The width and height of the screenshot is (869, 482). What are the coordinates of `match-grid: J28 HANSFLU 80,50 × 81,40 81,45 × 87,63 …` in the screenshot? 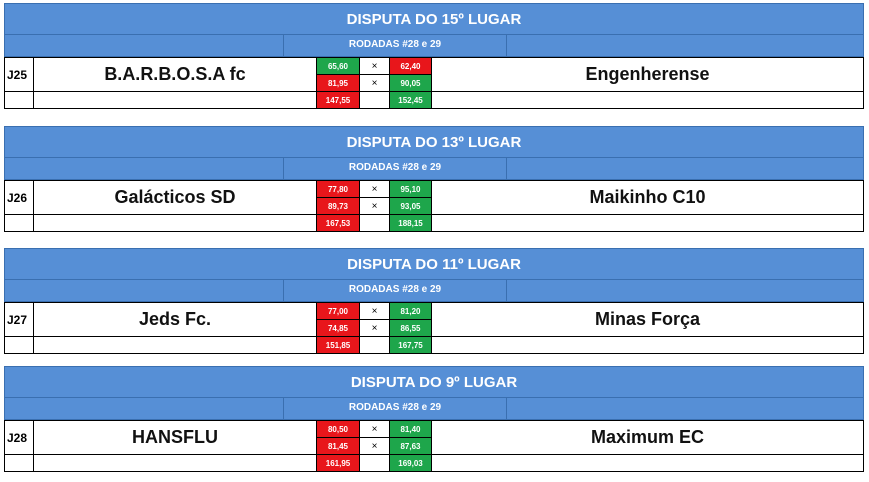 It's located at (434, 446).